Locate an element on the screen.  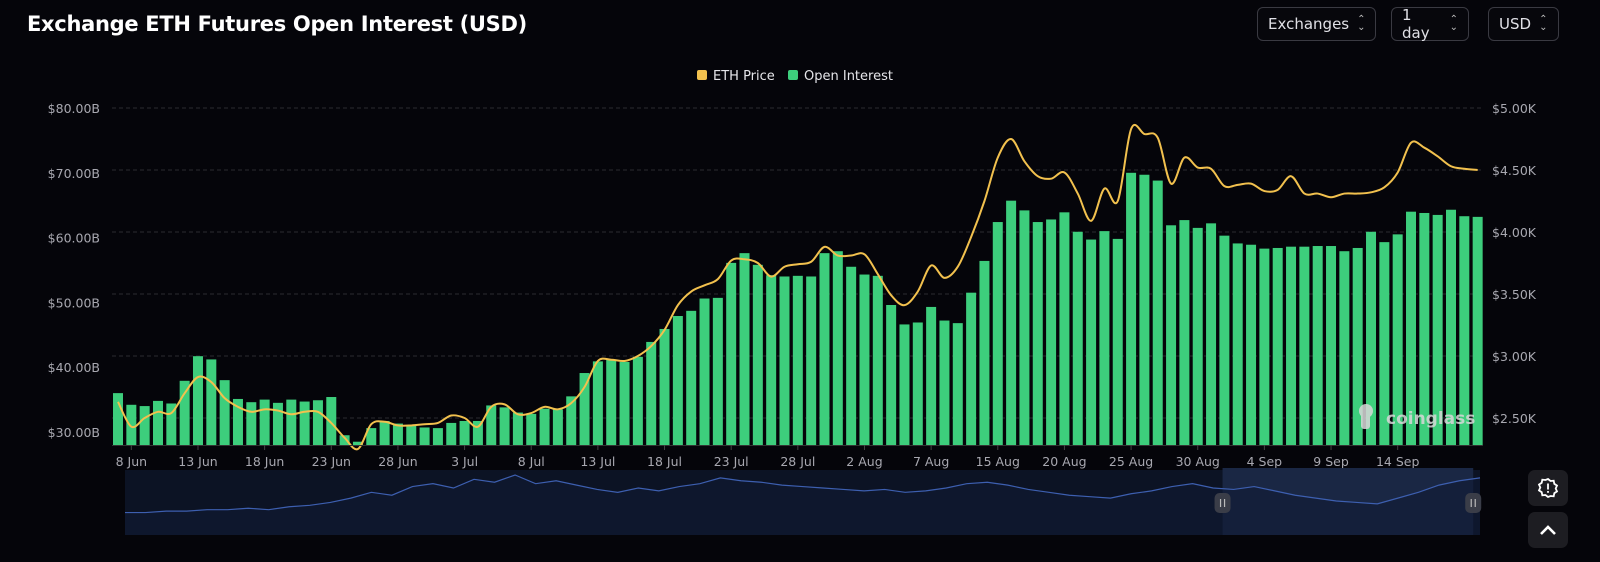
navigator is located at coordinates (803, 501).